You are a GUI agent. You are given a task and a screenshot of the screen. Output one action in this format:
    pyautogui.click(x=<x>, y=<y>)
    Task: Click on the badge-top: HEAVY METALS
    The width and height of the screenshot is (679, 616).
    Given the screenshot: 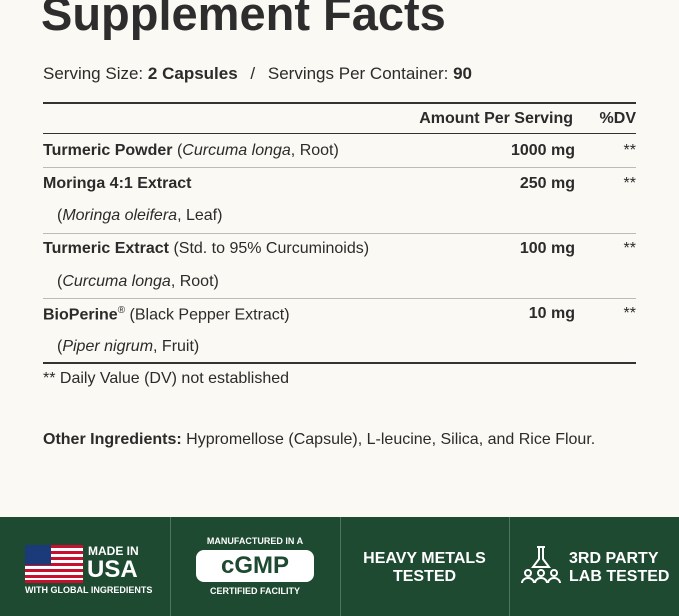 What is the action you would take?
    pyautogui.click(x=424, y=558)
    